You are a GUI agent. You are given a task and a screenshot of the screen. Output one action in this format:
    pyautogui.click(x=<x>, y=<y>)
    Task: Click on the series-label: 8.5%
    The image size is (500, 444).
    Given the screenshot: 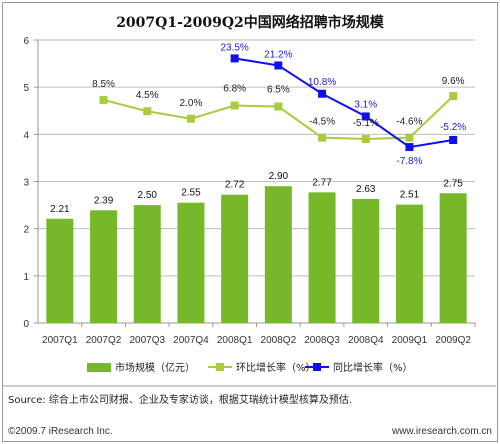 What is the action you would take?
    pyautogui.click(x=103, y=84)
    